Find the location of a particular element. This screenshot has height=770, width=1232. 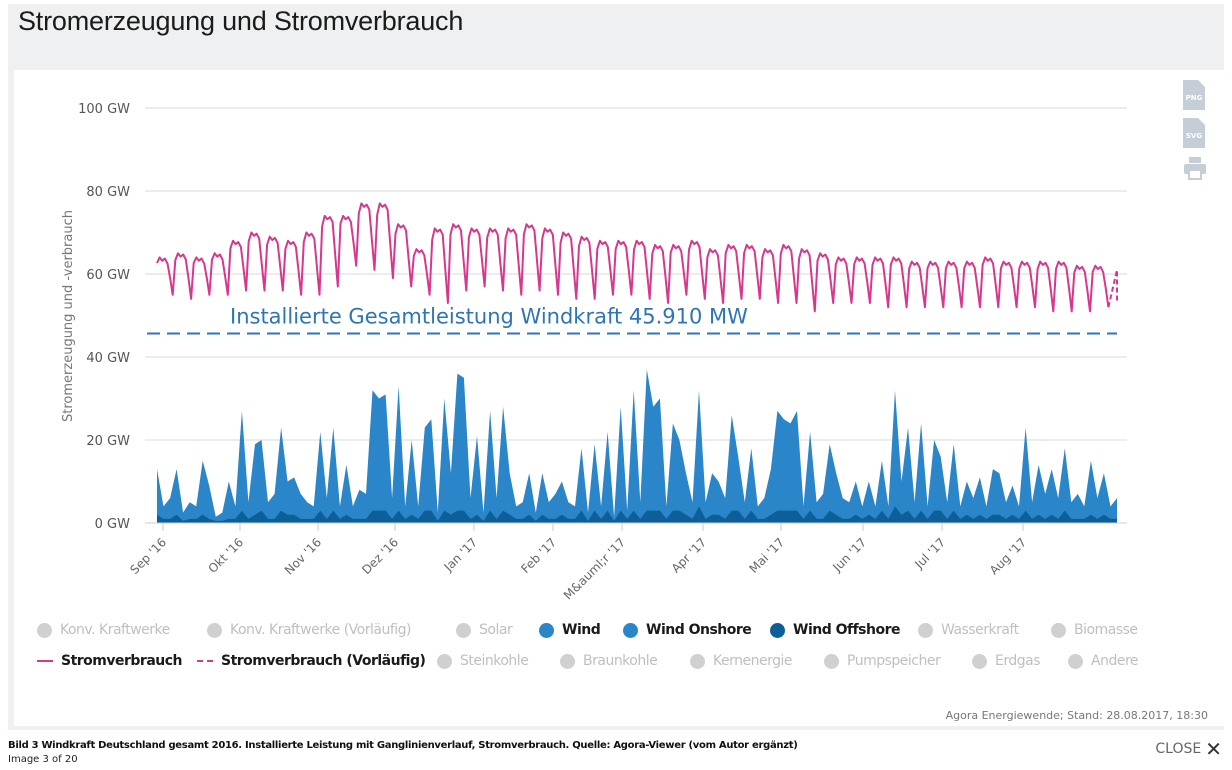

y-tick-label: 60 GW is located at coordinates (108, 275).